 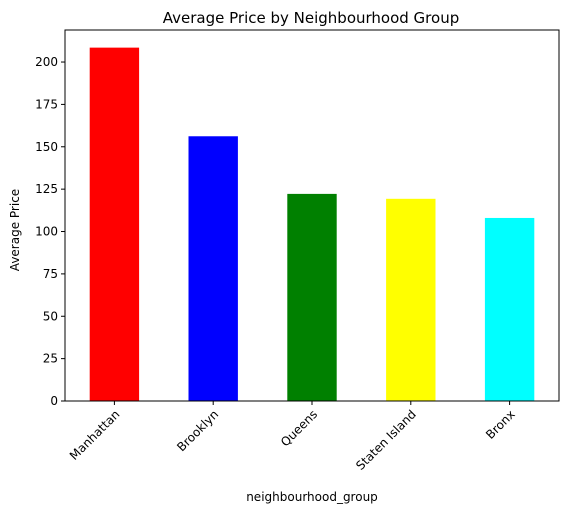 What do you see at coordinates (15, 230) in the screenshot?
I see `y-axis-label: Average Price` at bounding box center [15, 230].